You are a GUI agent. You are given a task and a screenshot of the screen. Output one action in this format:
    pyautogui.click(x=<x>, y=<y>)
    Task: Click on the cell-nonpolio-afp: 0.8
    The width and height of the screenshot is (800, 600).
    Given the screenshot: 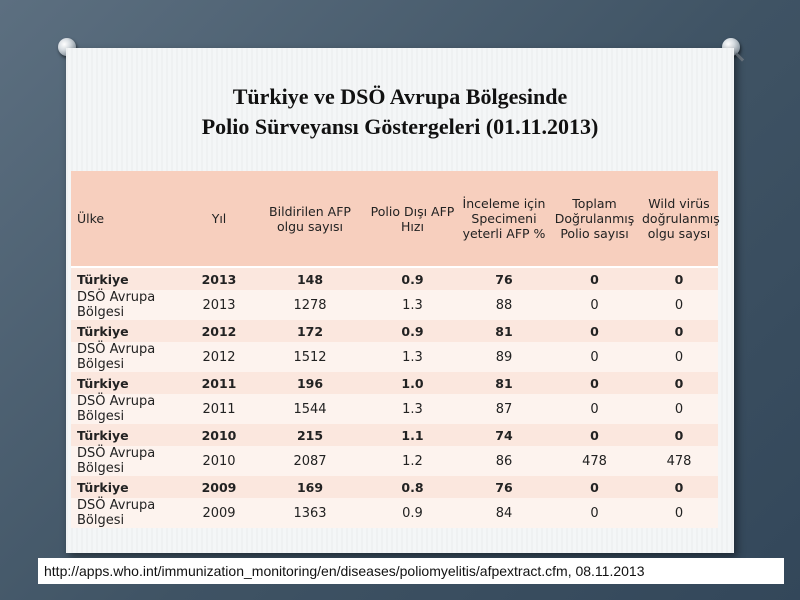 What is the action you would take?
    pyautogui.click(x=412, y=487)
    